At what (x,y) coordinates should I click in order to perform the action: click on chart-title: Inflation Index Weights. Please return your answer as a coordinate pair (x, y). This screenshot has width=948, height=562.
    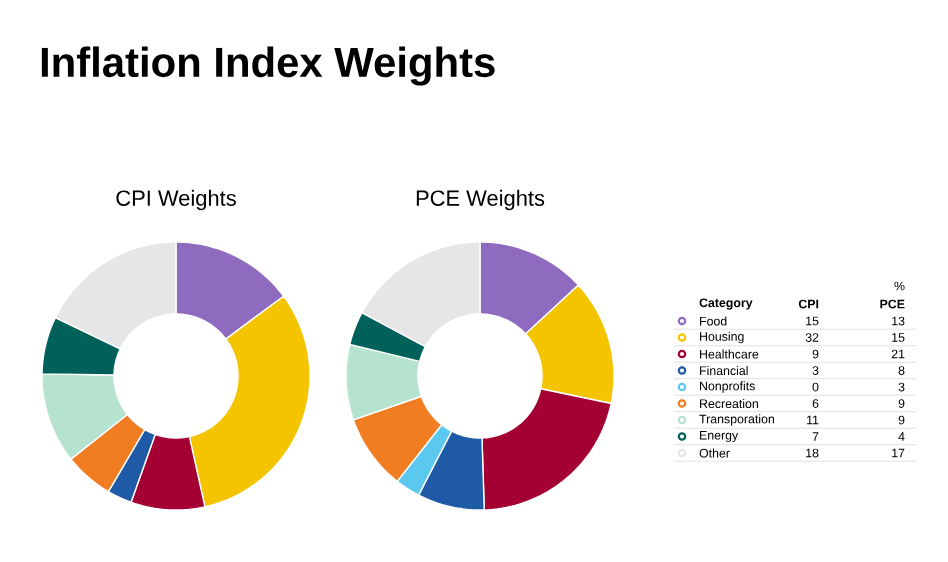
    Looking at the image, I should click on (268, 66).